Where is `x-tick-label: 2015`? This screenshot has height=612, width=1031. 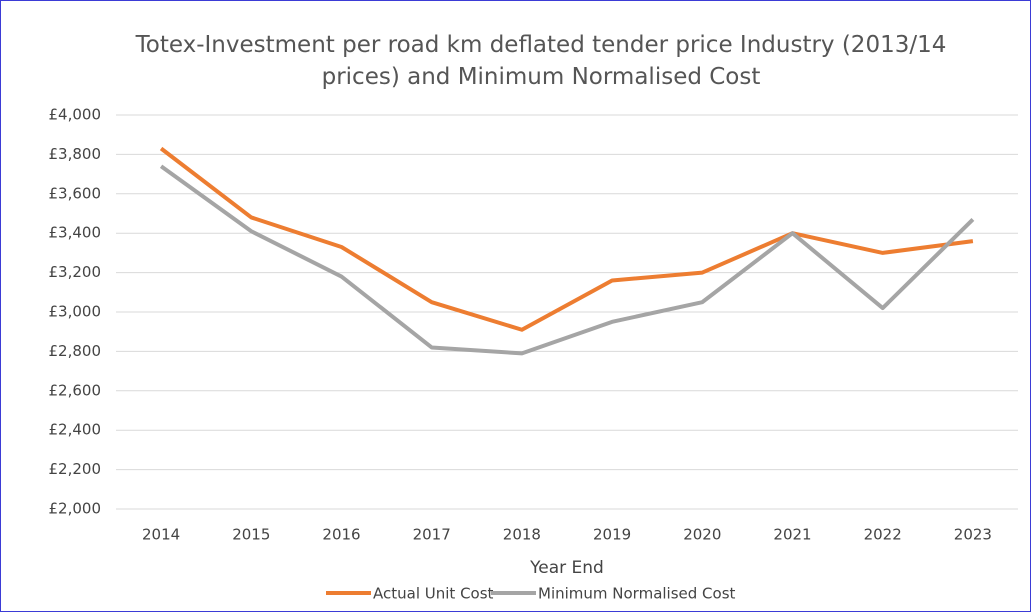
x-tick-label: 2015 is located at coordinates (251, 535).